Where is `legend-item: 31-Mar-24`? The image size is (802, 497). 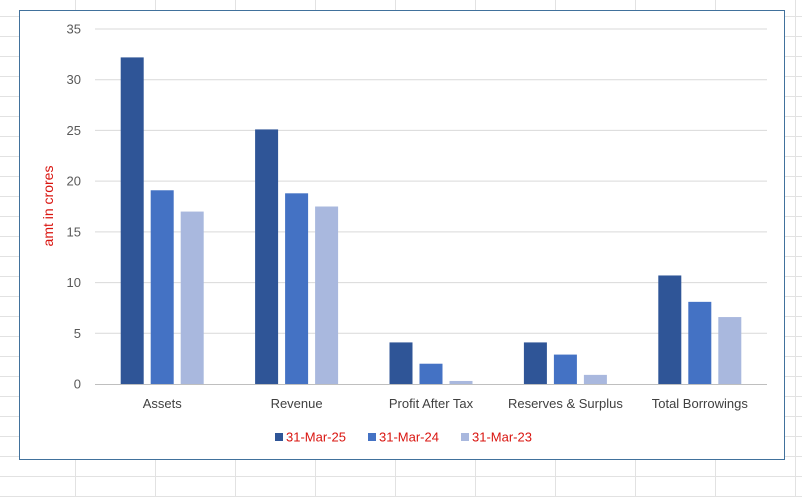 legend-item: 31-Mar-24 is located at coordinates (403, 437).